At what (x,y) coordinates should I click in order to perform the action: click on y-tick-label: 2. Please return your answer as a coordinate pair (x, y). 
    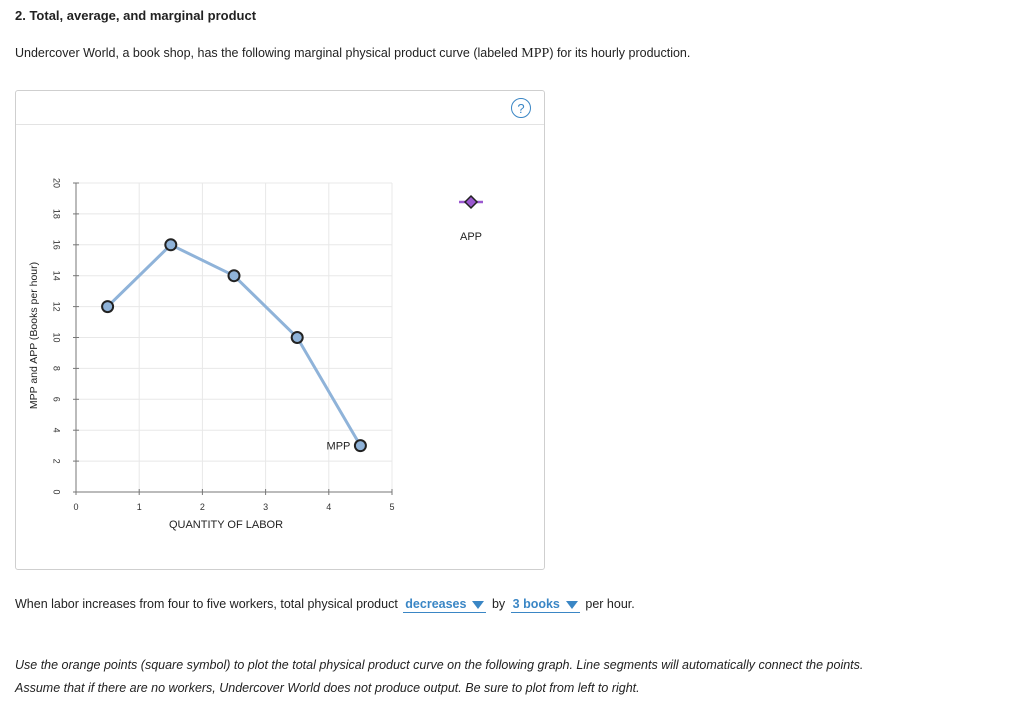
    Looking at the image, I should click on (57, 461).